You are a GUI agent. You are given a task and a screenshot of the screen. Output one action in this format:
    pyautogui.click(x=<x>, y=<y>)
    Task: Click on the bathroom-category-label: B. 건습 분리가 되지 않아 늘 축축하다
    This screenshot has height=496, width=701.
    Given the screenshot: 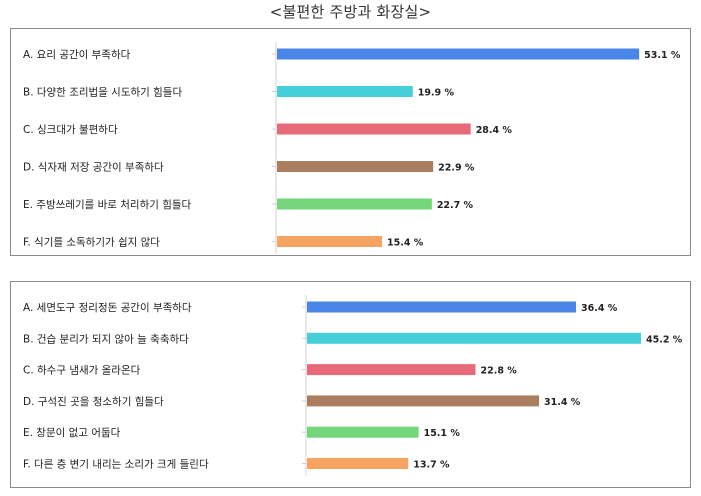 What is the action you would take?
    pyautogui.click(x=106, y=338)
    